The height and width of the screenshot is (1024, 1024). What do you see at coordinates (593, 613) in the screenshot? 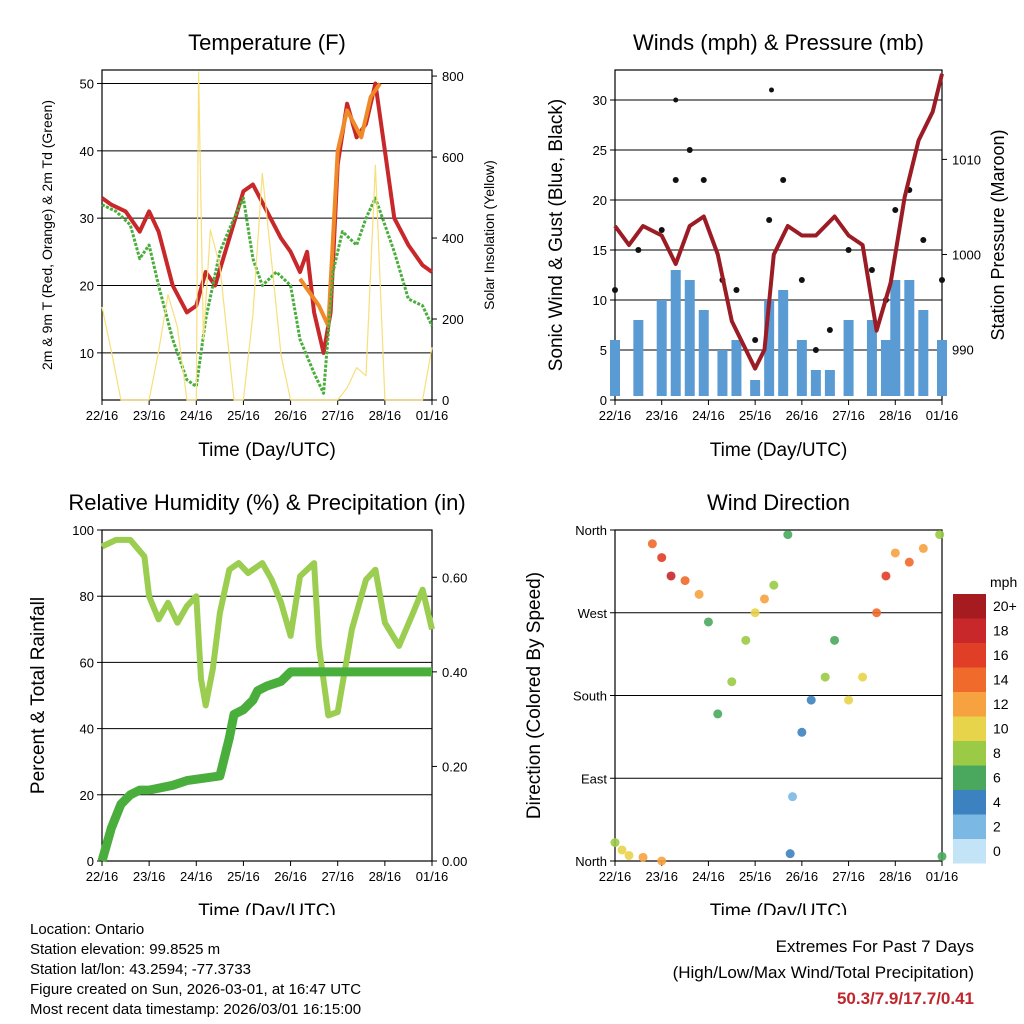
I see `y-tick-label: West` at bounding box center [593, 613].